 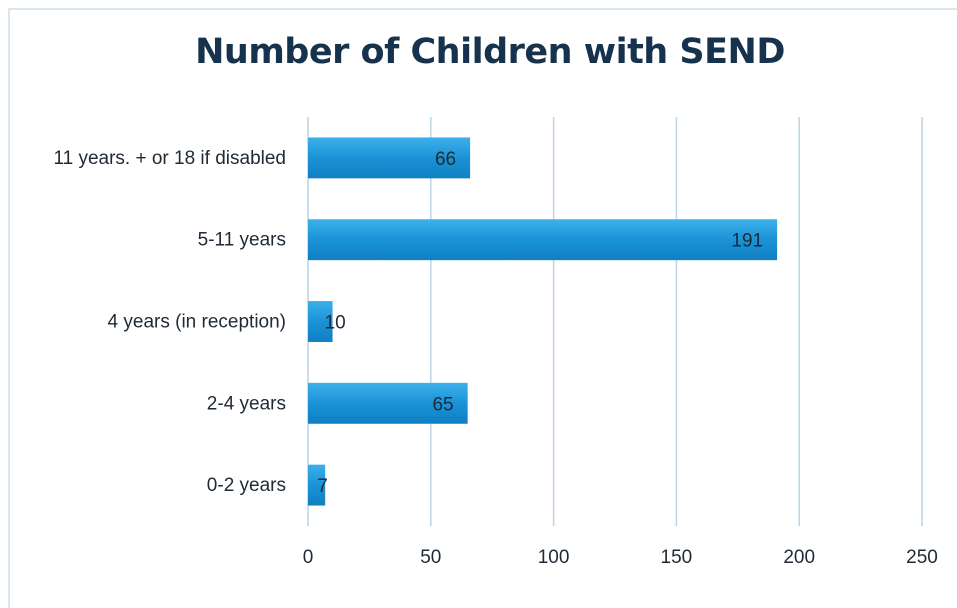 I want to click on x-tick-label: 200, so click(x=799, y=557).